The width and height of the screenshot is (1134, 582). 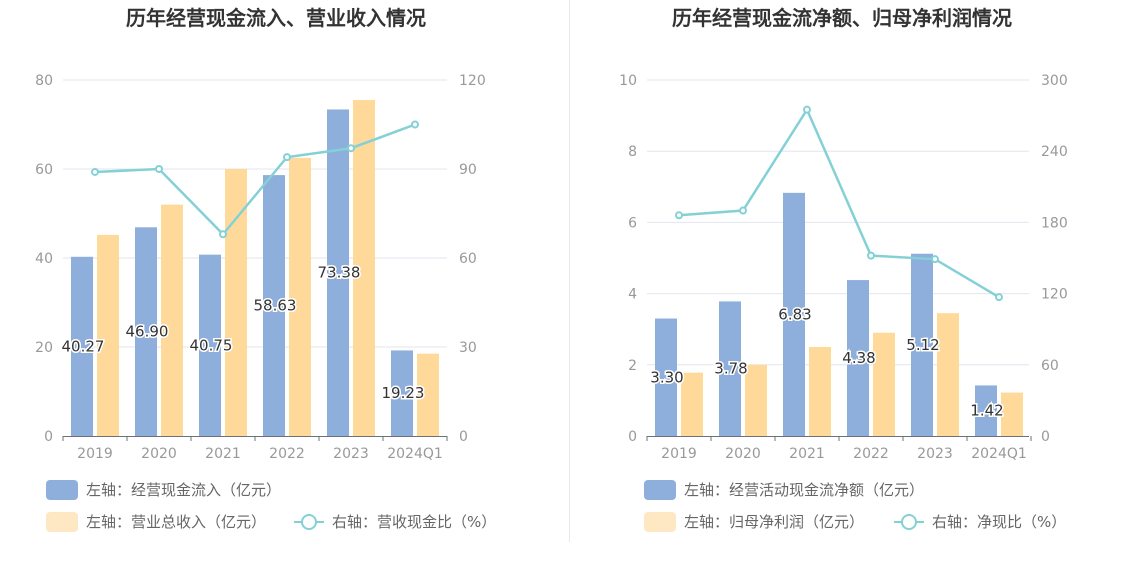 I want to click on left-chart-title: 历年经营现金流入、营业收入情况, so click(x=276, y=18).